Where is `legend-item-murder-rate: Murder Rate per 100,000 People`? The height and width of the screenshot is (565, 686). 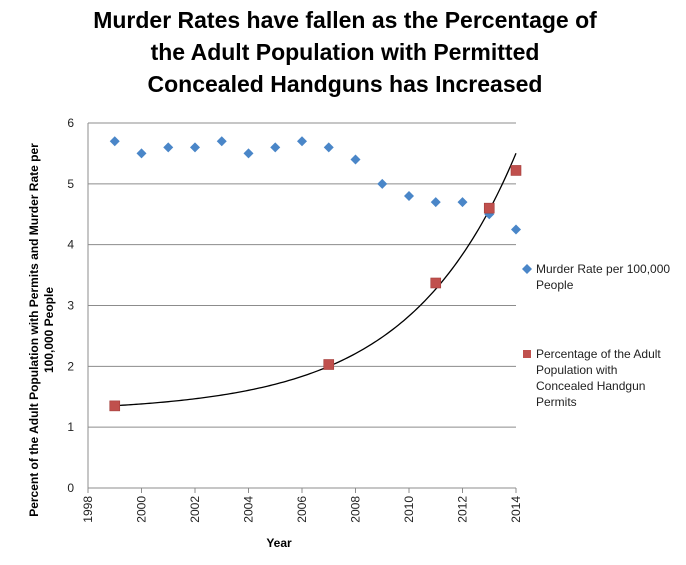
legend-item-murder-rate: Murder Rate per 100,000 People is located at coordinates (602, 278).